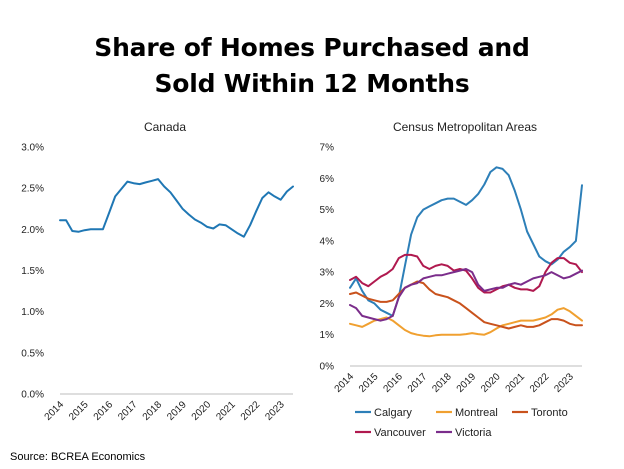  Describe the element at coordinates (32, 148) in the screenshot. I see `canada-y-tick-label: 3.0%` at that location.